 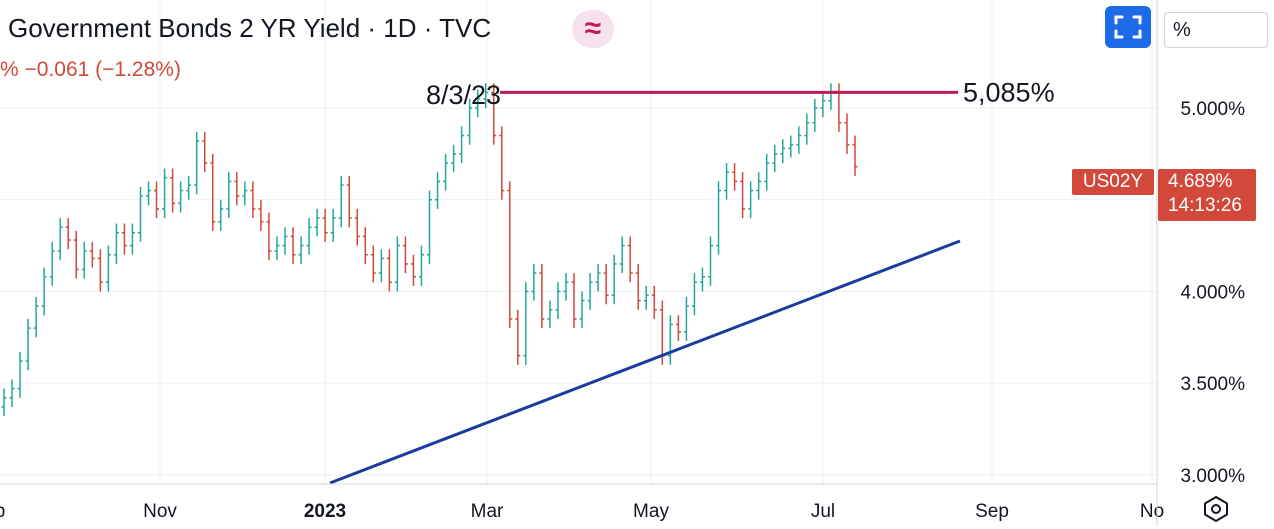 What do you see at coordinates (651, 511) in the screenshot?
I see `x-tick-label: May` at bounding box center [651, 511].